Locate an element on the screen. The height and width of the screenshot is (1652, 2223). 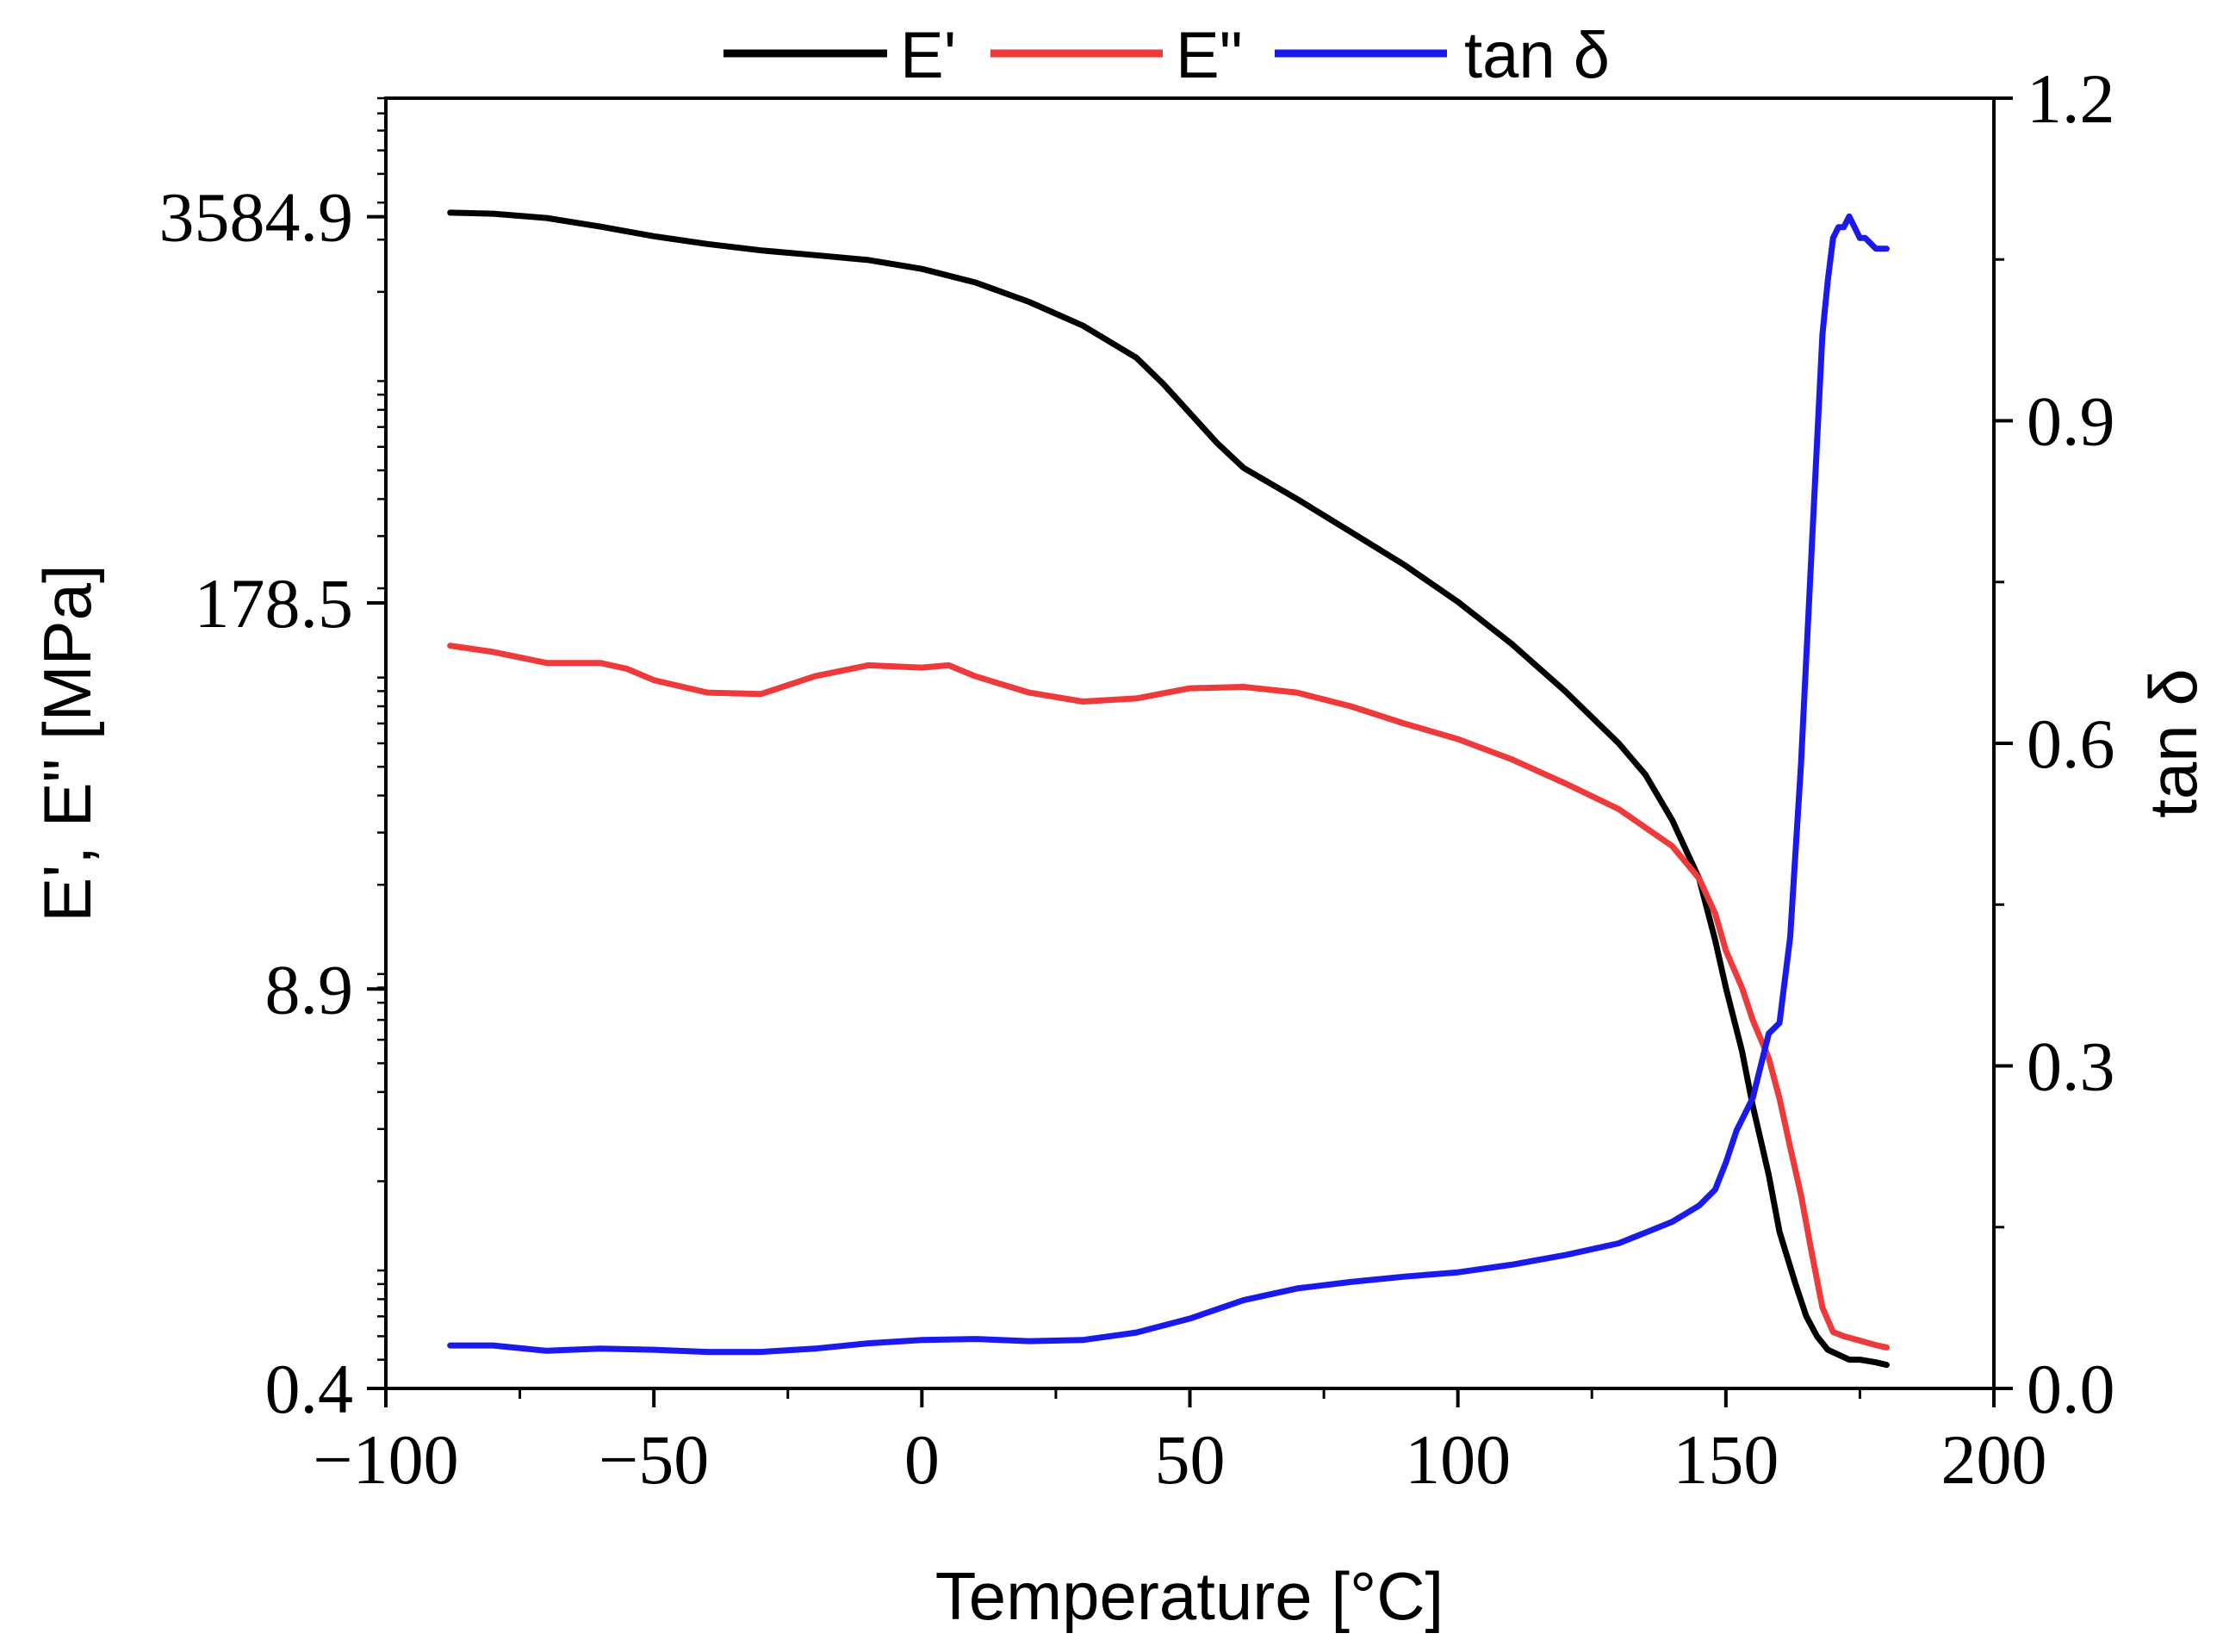
y-left-tick-label: 8.9 is located at coordinates (309, 989).